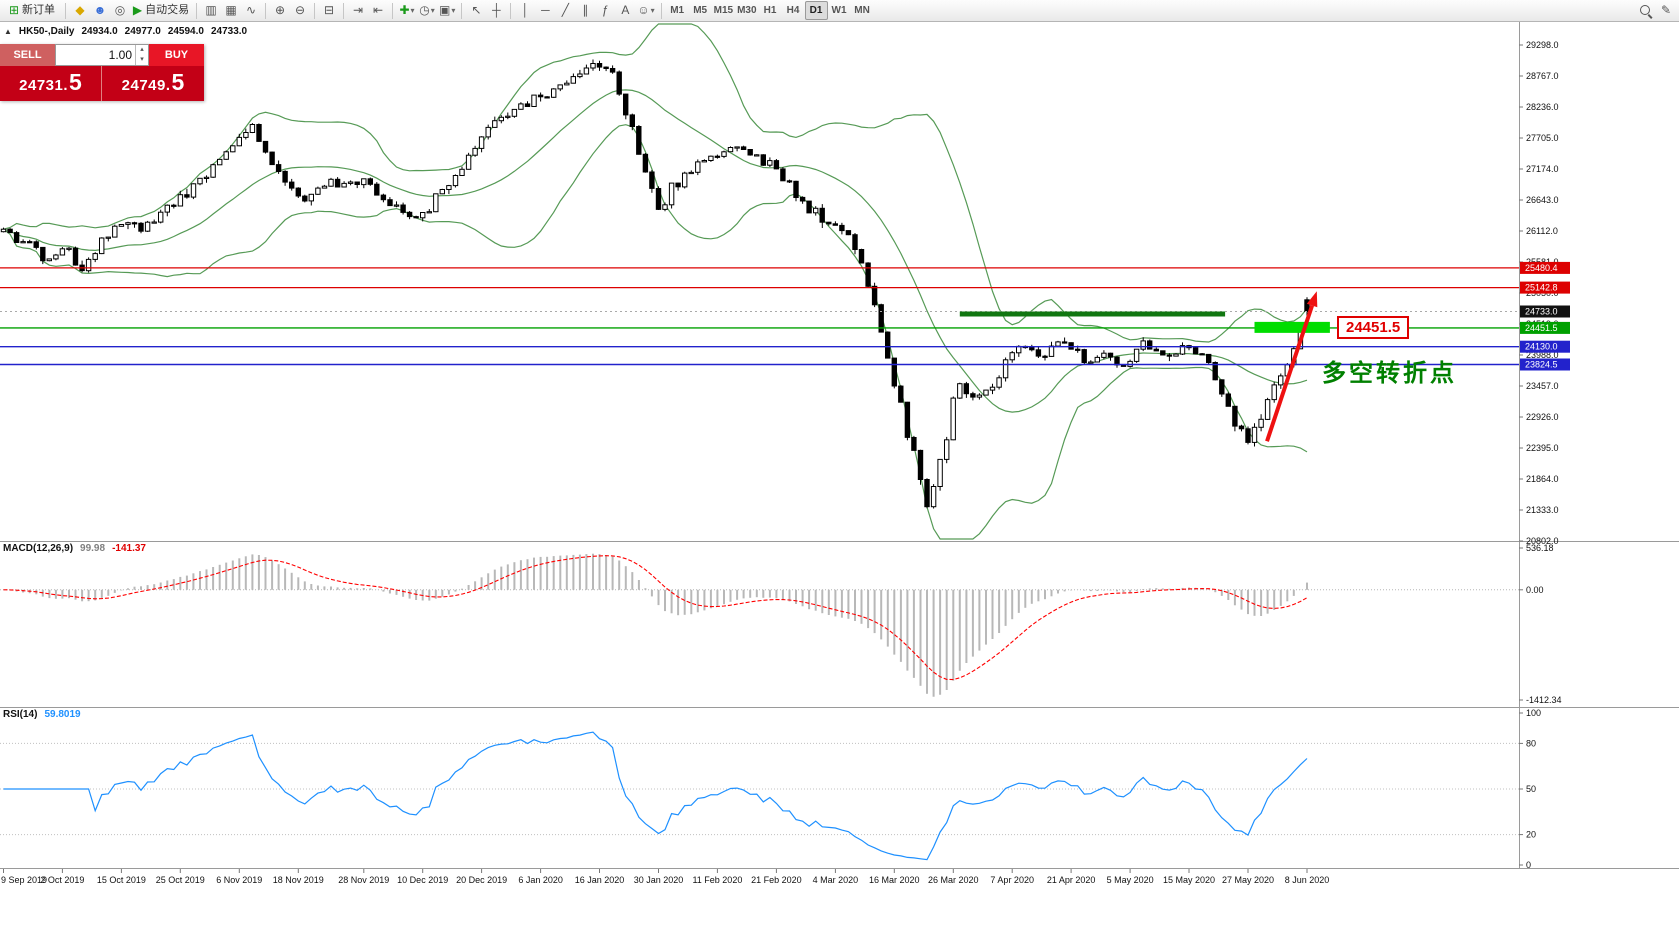 Image resolution: width=1679 pixels, height=943 pixels. Describe the element at coordinates (358, 10) in the screenshot. I see `auto-scroll-icon: ⇥` at that location.